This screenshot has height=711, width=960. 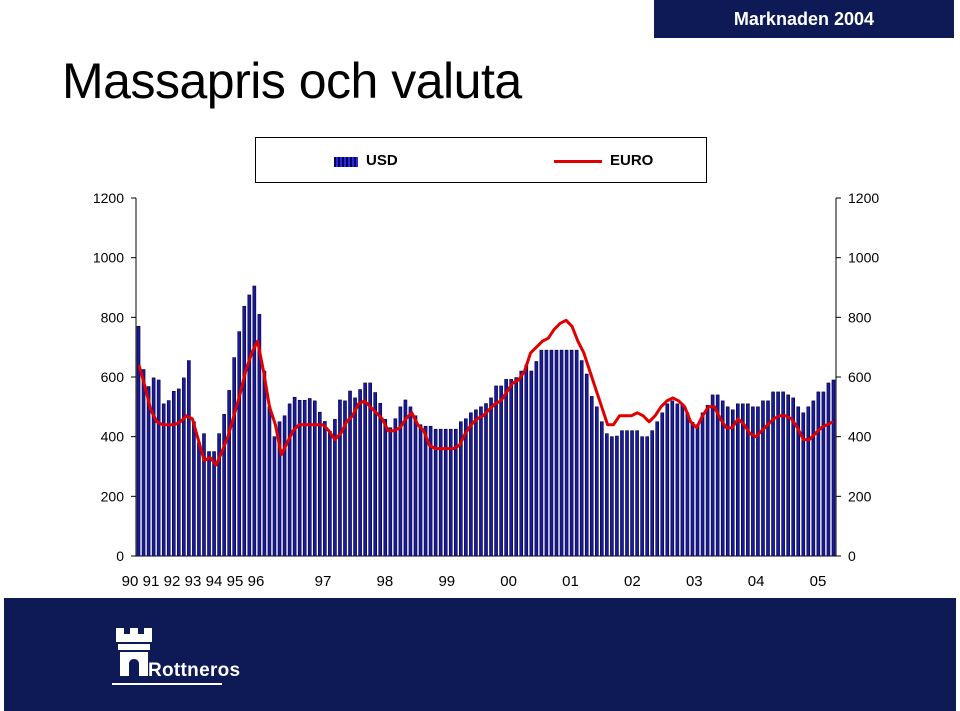 What do you see at coordinates (632, 160) in the screenshot?
I see `legend-label-euro: EURO` at bounding box center [632, 160].